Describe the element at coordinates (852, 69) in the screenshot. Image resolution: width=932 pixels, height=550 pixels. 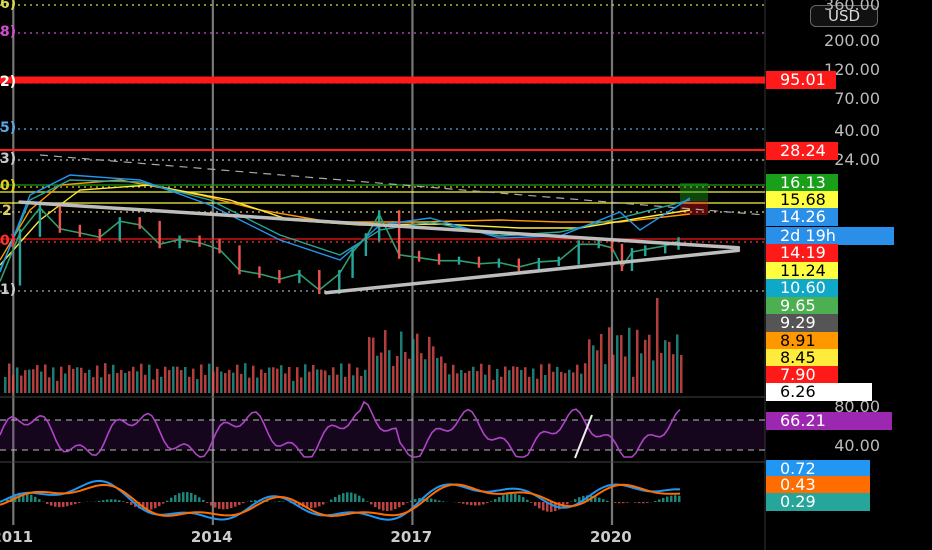
I see `price-axis-label: 120.00` at that location.